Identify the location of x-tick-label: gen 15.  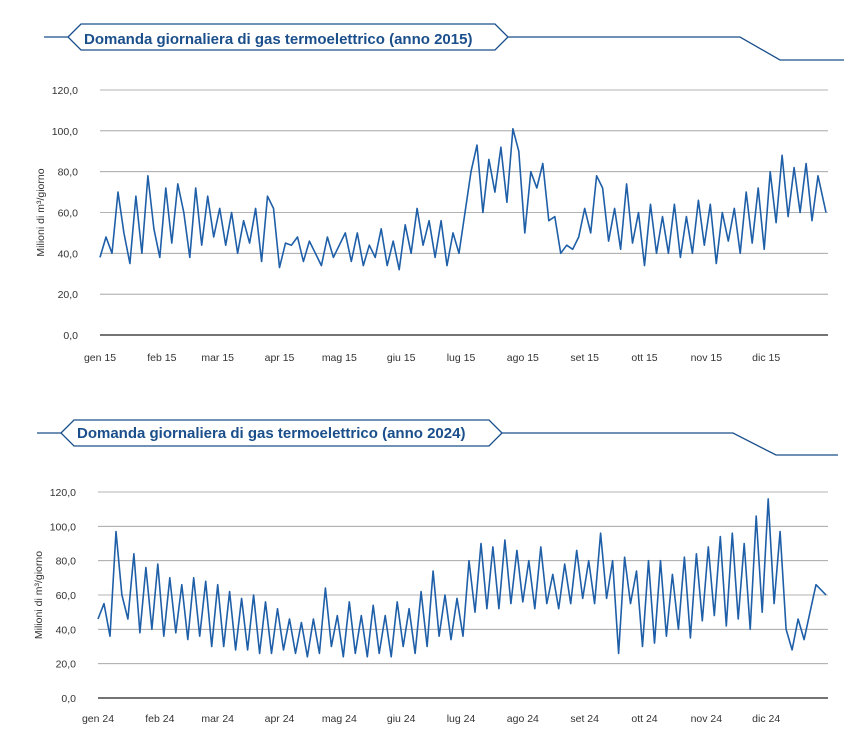
(100, 358).